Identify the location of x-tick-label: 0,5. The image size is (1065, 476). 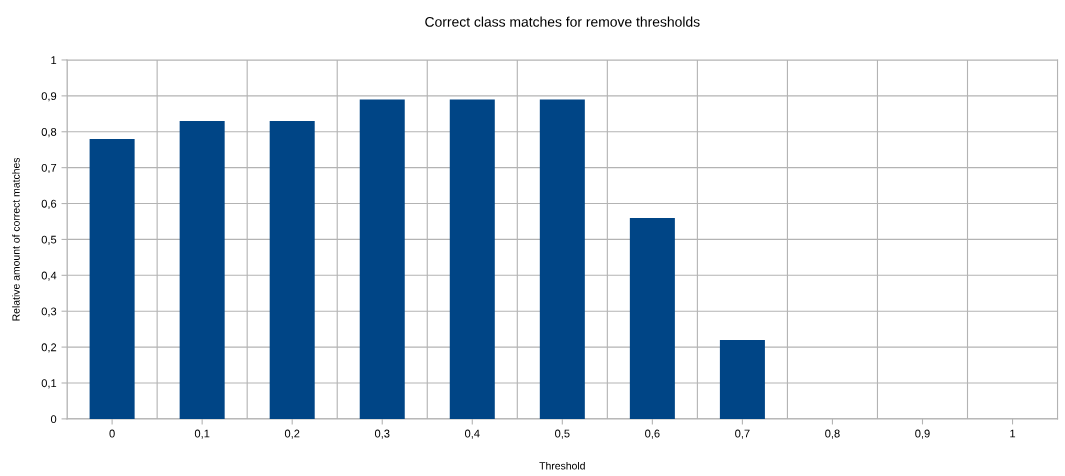
(562, 434).